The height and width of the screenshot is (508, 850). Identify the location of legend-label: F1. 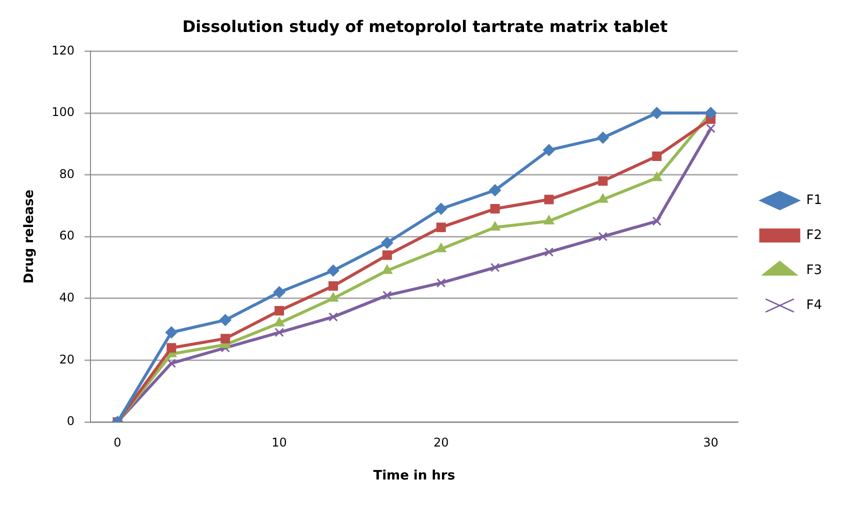
(814, 200).